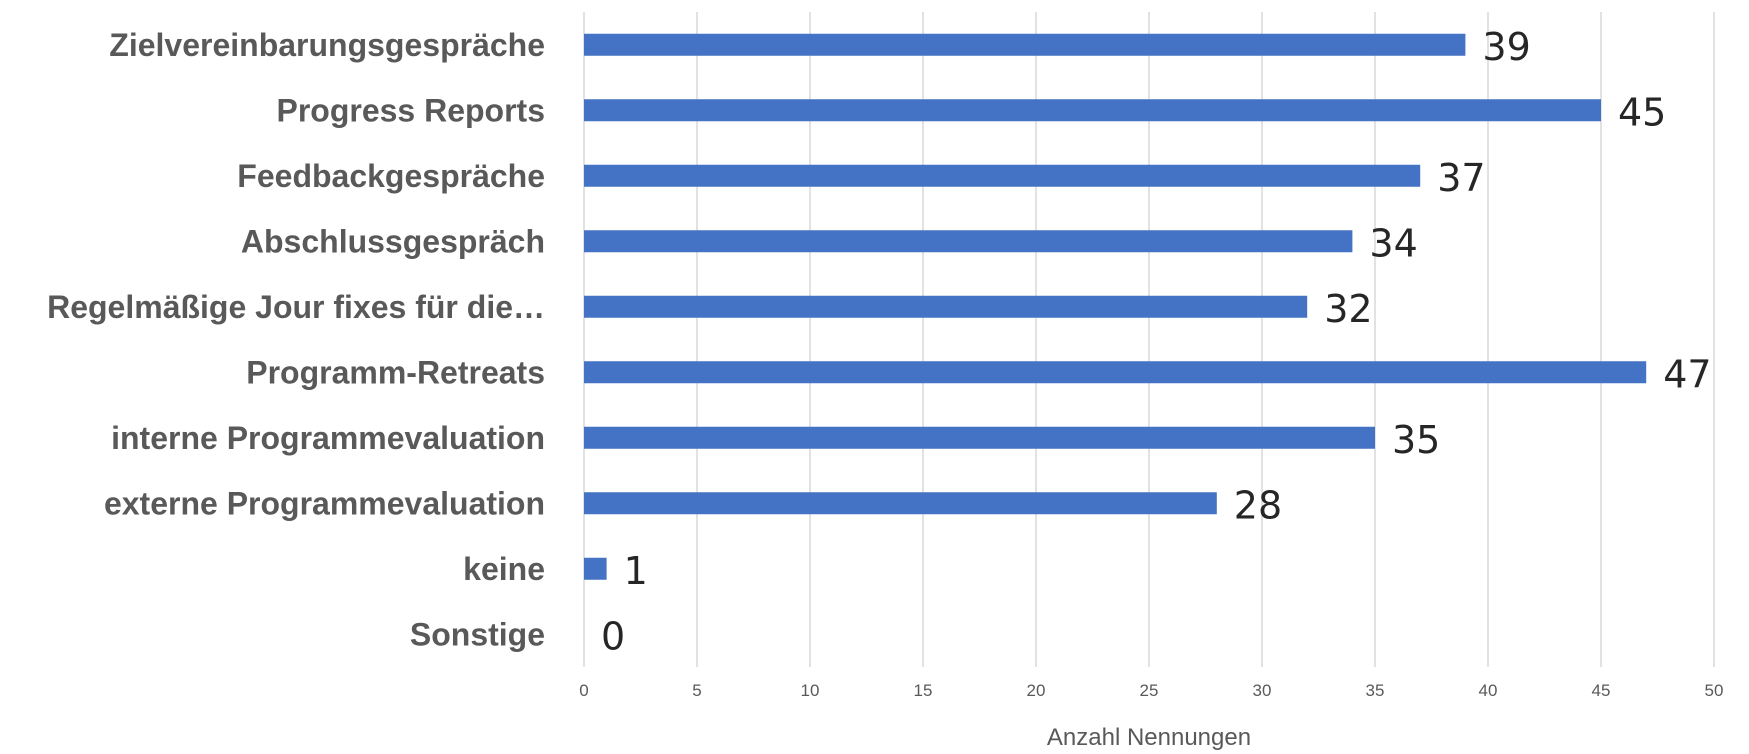 The width and height of the screenshot is (1749, 754). What do you see at coordinates (1348, 309) in the screenshot?
I see `data-label: 32` at bounding box center [1348, 309].